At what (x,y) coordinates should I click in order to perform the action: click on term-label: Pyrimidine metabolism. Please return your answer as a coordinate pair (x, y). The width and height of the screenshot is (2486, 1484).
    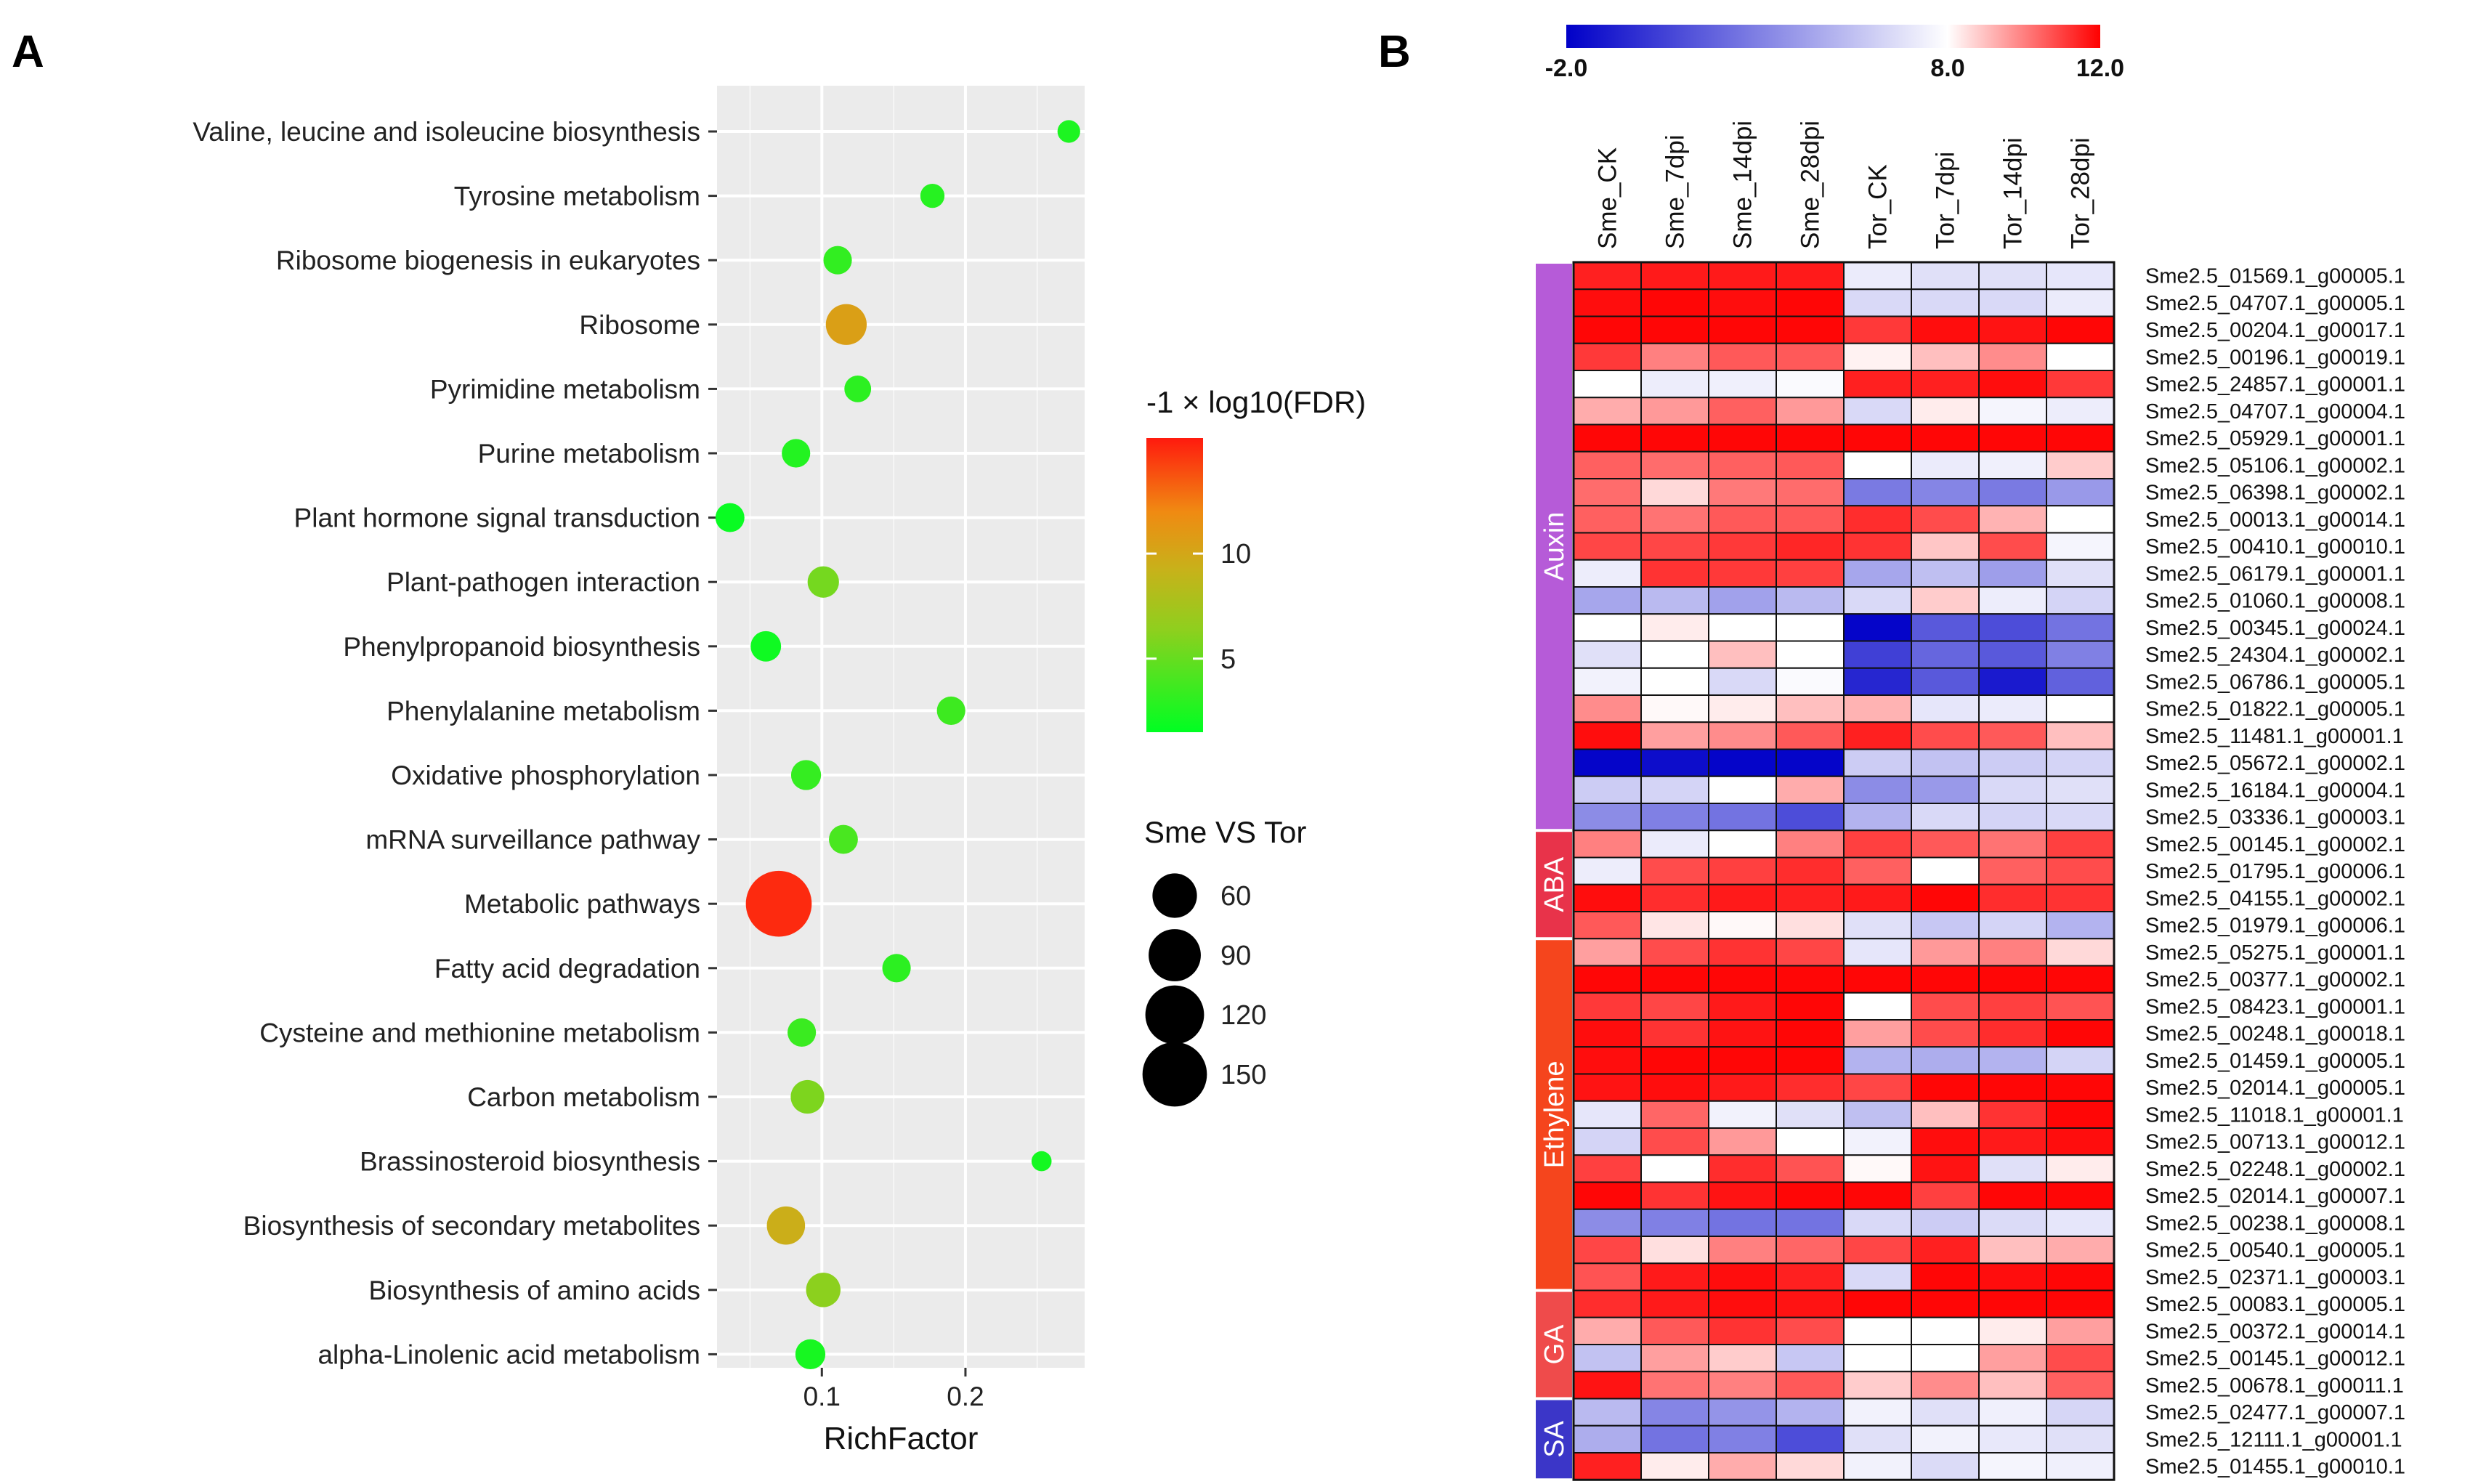
    Looking at the image, I should click on (565, 389).